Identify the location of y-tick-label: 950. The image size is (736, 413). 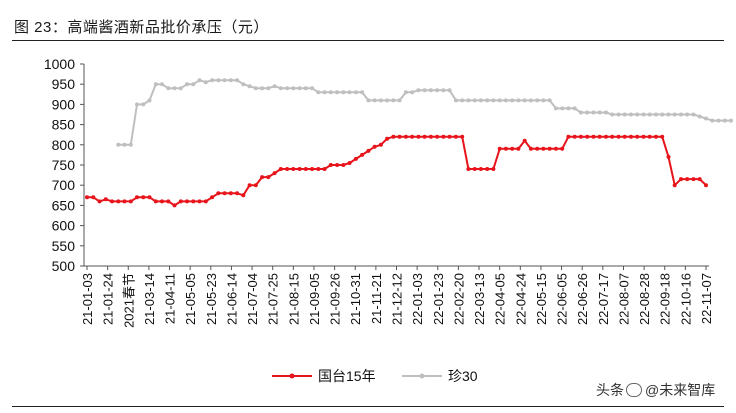
(64, 84).